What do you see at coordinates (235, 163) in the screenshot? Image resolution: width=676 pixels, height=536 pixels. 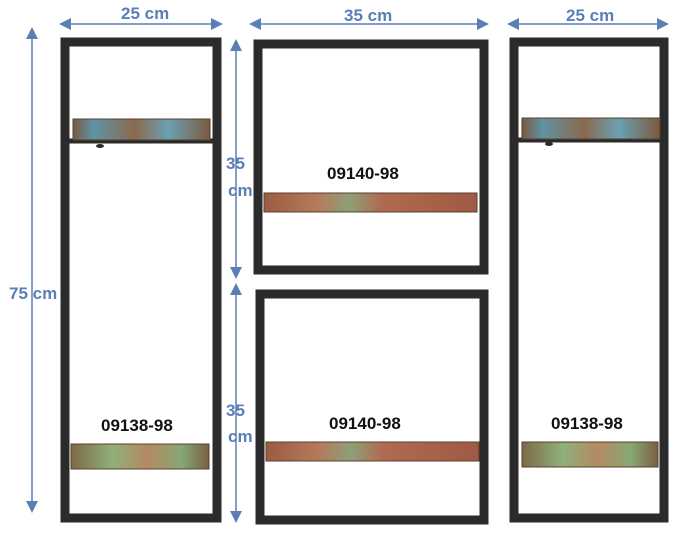 I see `top-cube-height-label-line1: 35` at bounding box center [235, 163].